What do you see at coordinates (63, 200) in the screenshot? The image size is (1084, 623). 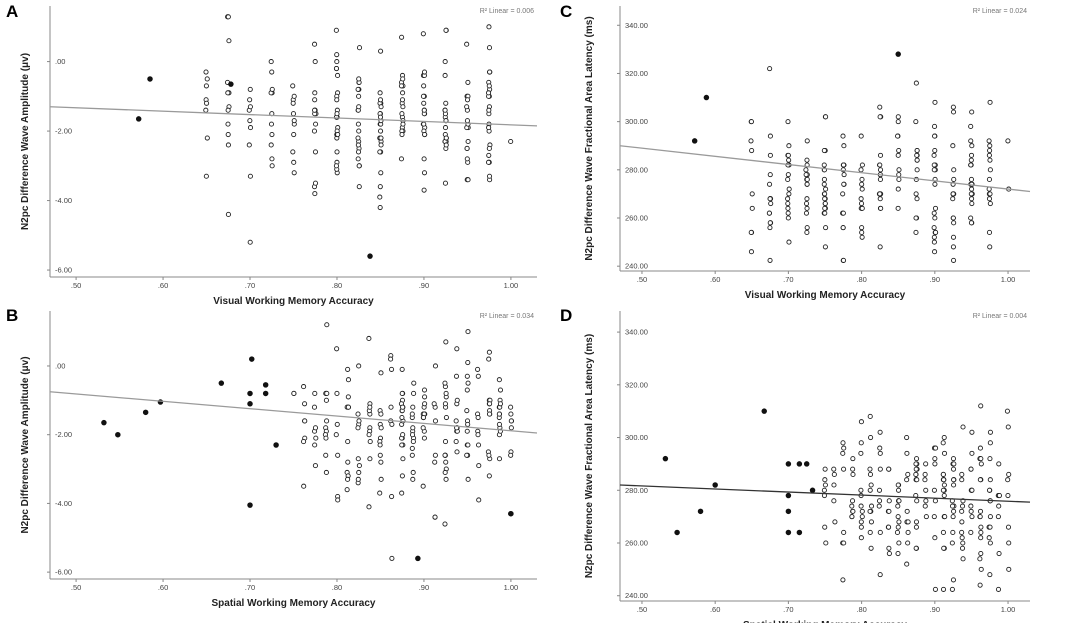 I see `panel-a-y-tick-label: -4.00` at bounding box center [63, 200].